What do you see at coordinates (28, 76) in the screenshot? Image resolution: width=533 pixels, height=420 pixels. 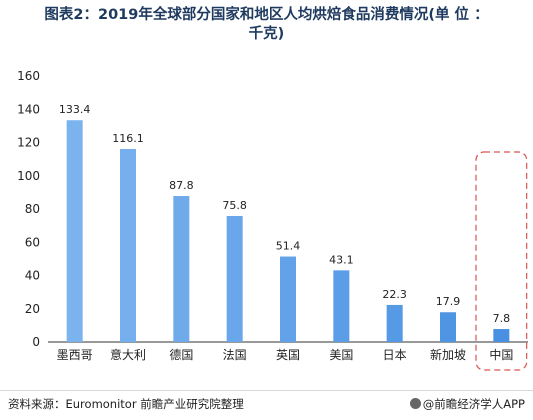 I see `y-tick-label: 160` at bounding box center [28, 76].